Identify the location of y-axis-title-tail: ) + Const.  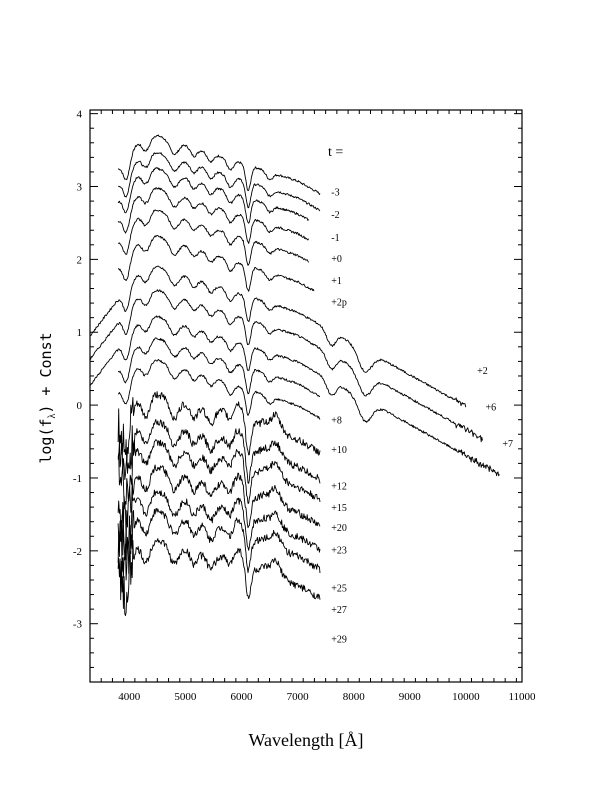
(46, 372).